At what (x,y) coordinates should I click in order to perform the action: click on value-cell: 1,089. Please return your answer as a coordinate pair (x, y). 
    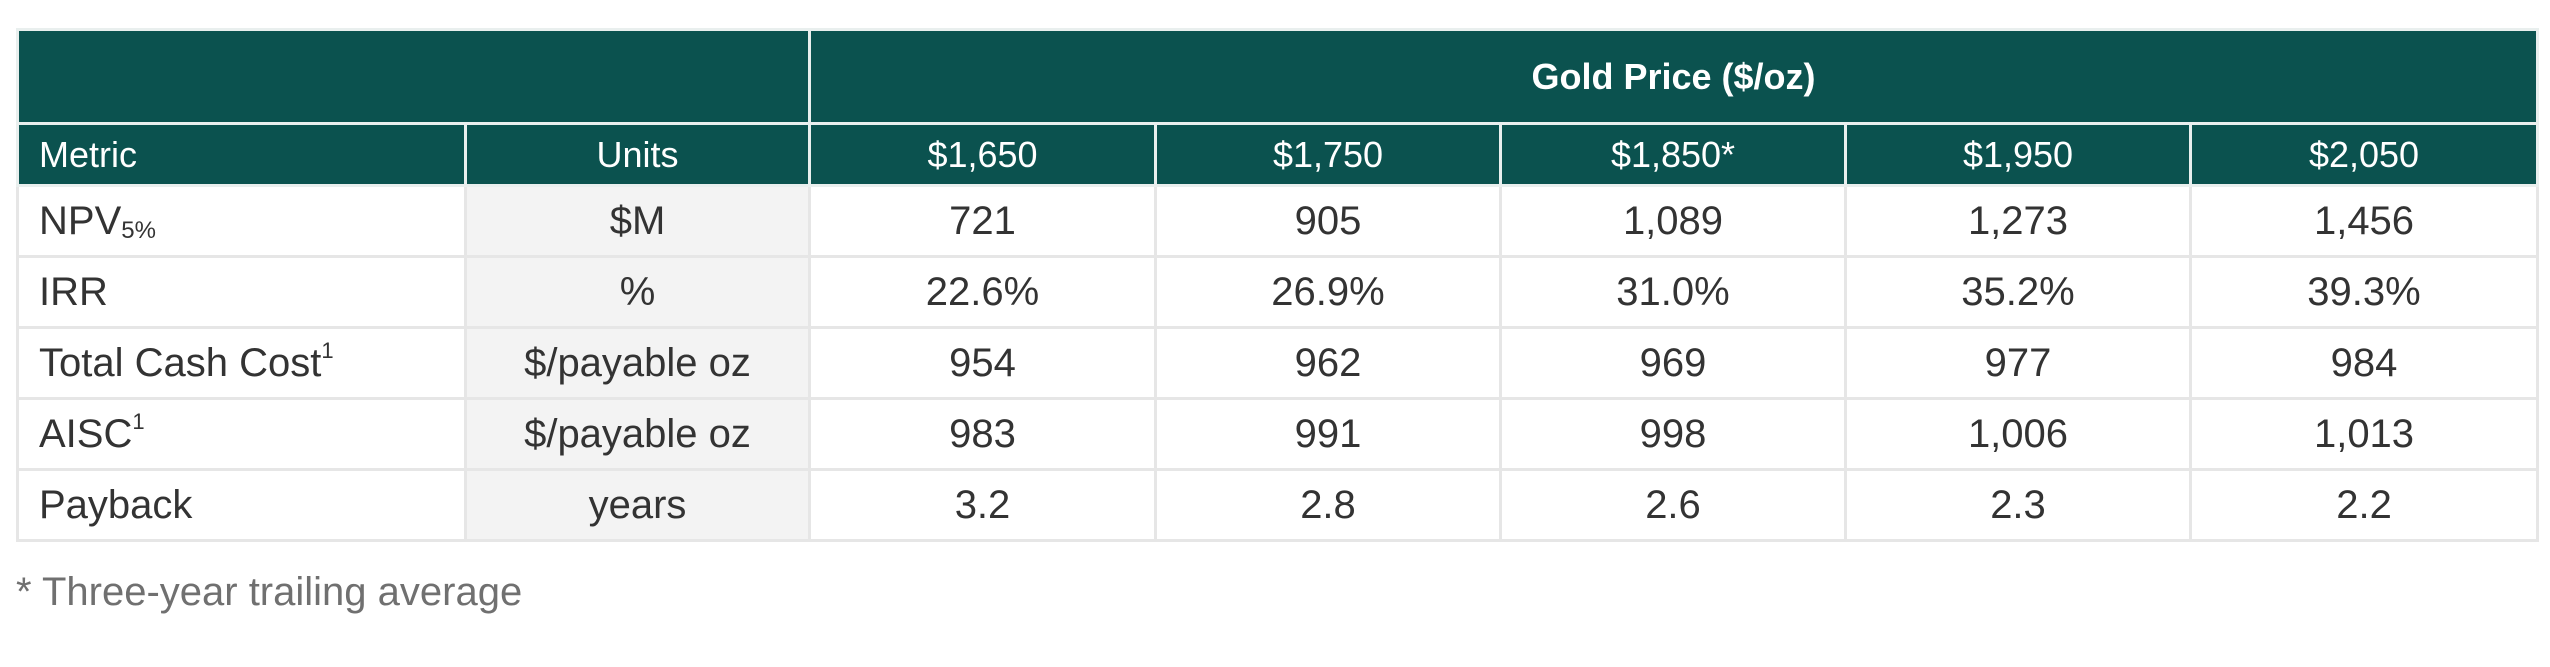
    Looking at the image, I should click on (1673, 221).